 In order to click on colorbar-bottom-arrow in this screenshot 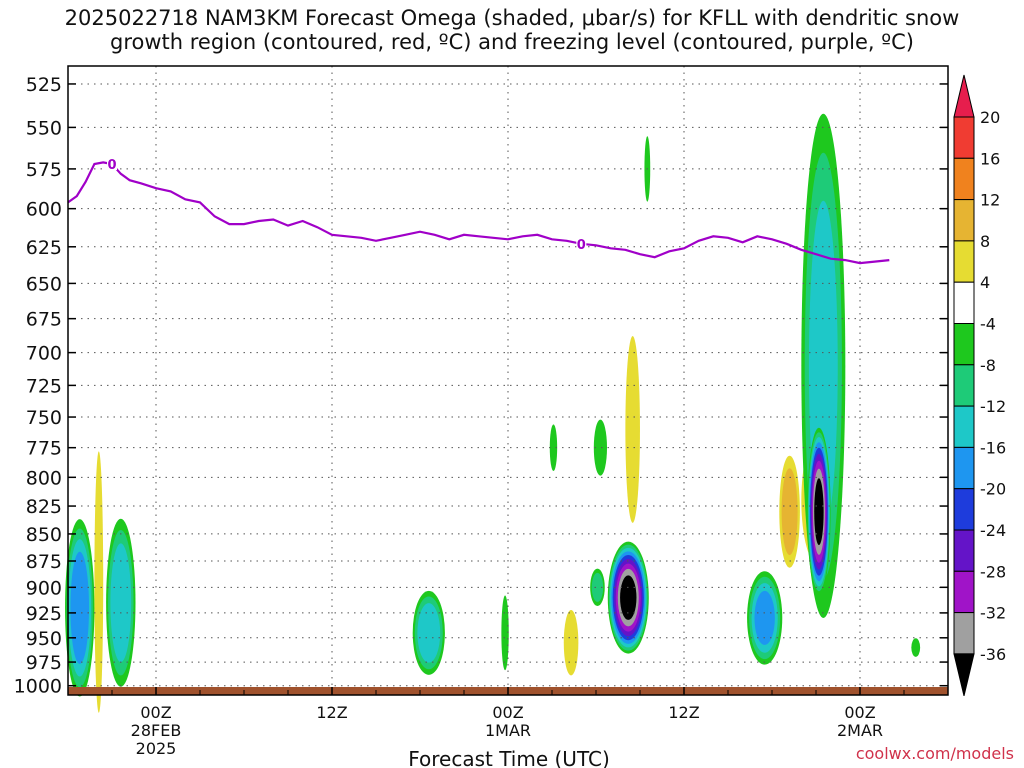, I will do `click(964, 675)`.